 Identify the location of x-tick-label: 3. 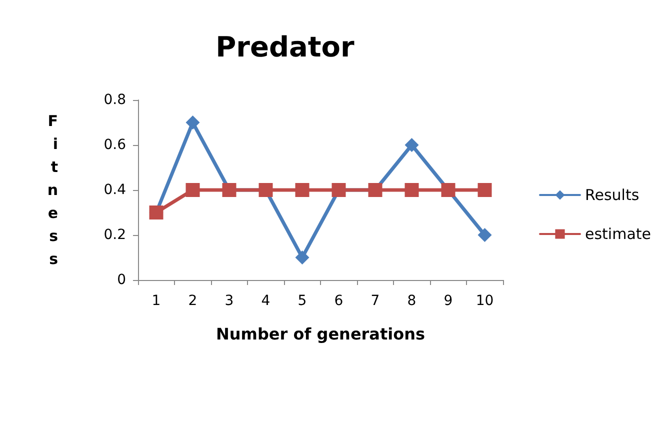
(229, 301).